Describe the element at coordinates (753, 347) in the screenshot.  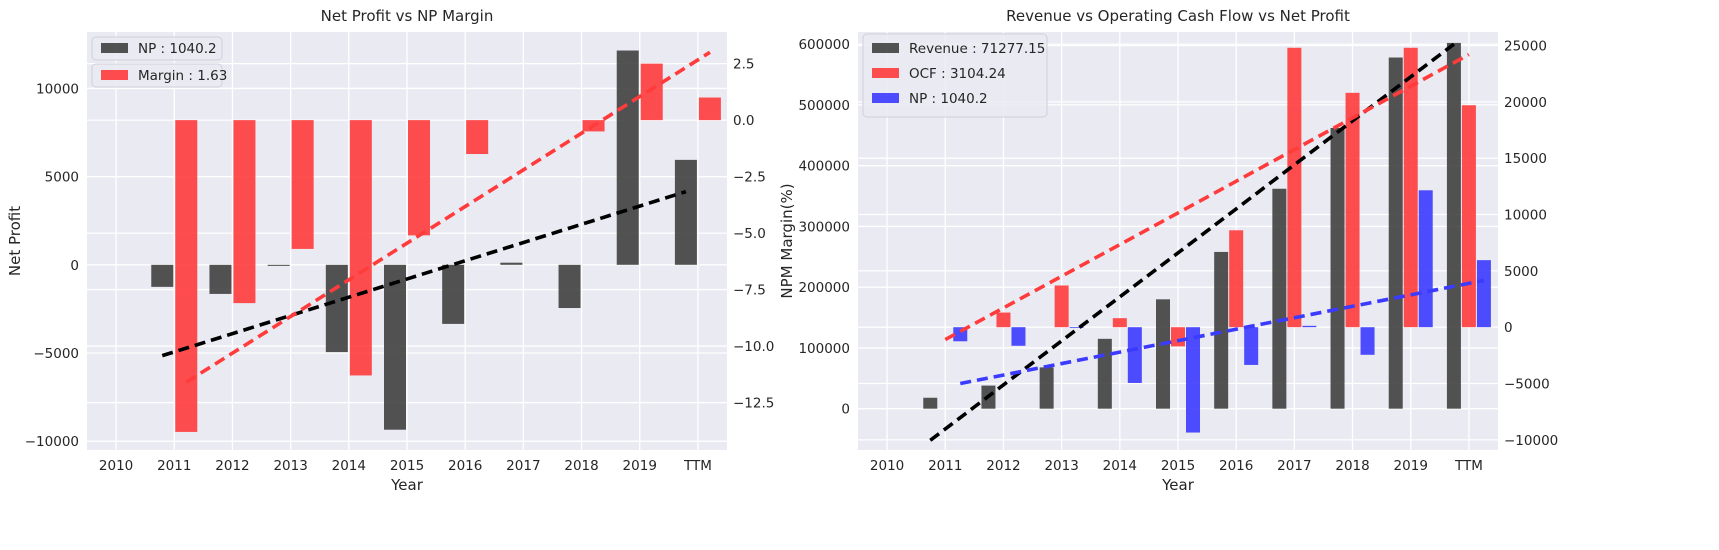
I see `y2-tick-label: −10.0` at that location.